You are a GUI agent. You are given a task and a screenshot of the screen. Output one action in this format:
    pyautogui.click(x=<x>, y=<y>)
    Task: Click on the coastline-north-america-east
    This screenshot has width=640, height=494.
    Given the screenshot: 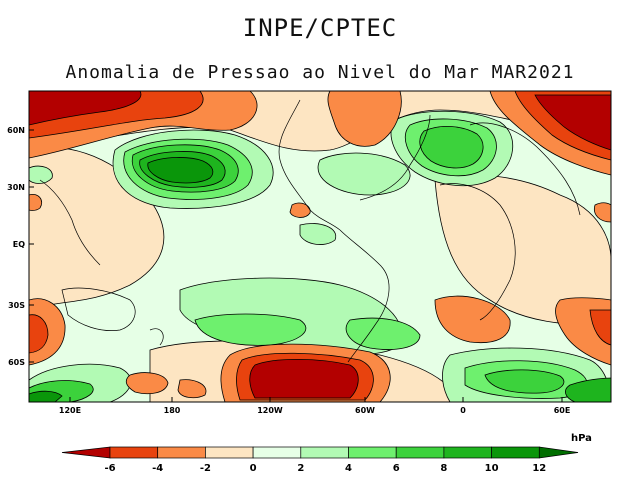 What is the action you would take?
    pyautogui.click(x=395, y=157)
    